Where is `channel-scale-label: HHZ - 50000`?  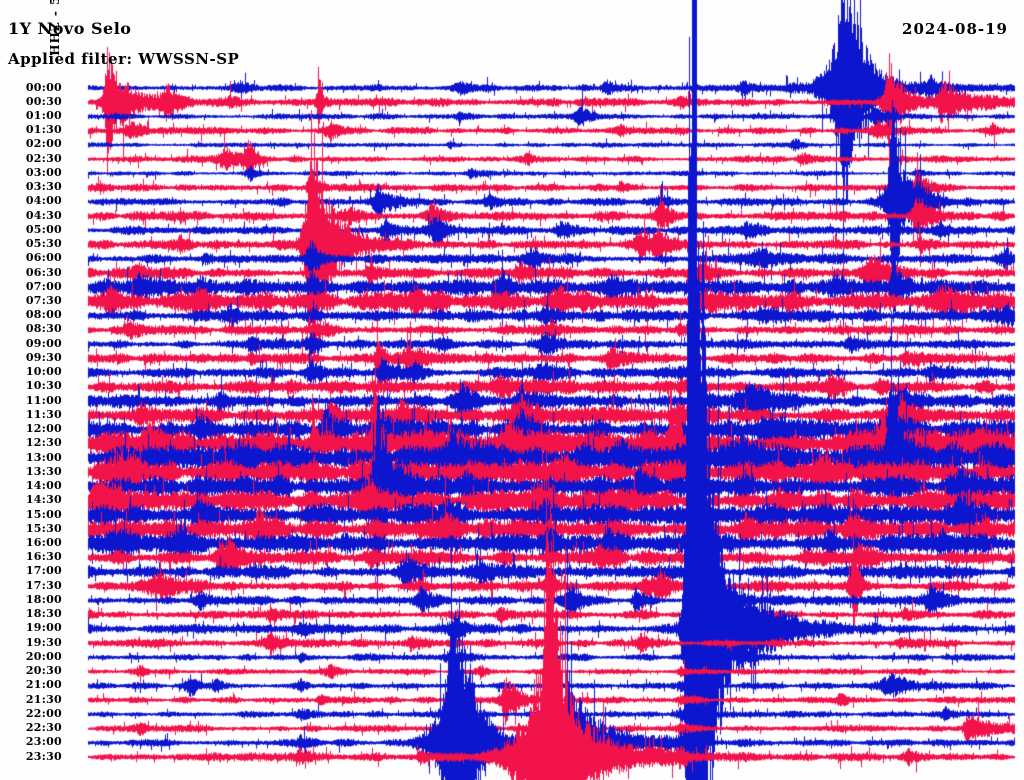
channel-scale-label: HHZ - 50000 is located at coordinates (55, 28).